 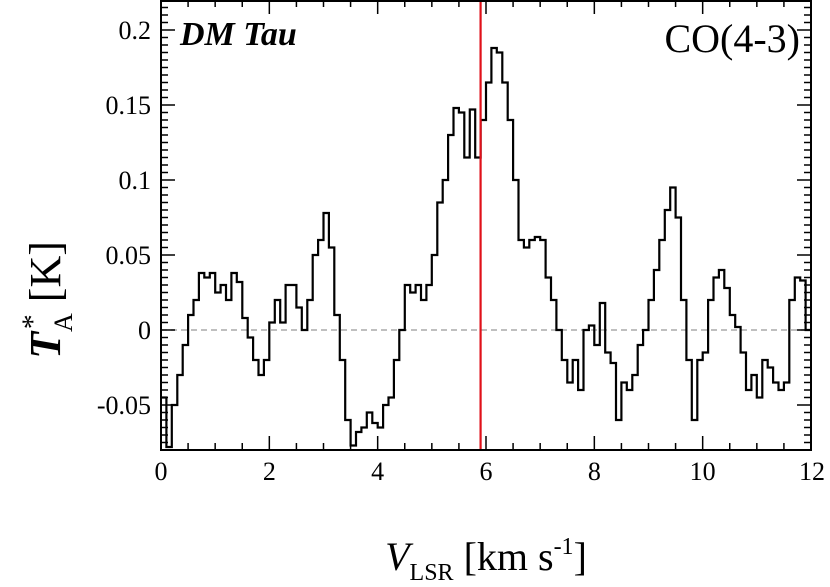 I want to click on x-tick-label: 6, so click(x=486, y=471).